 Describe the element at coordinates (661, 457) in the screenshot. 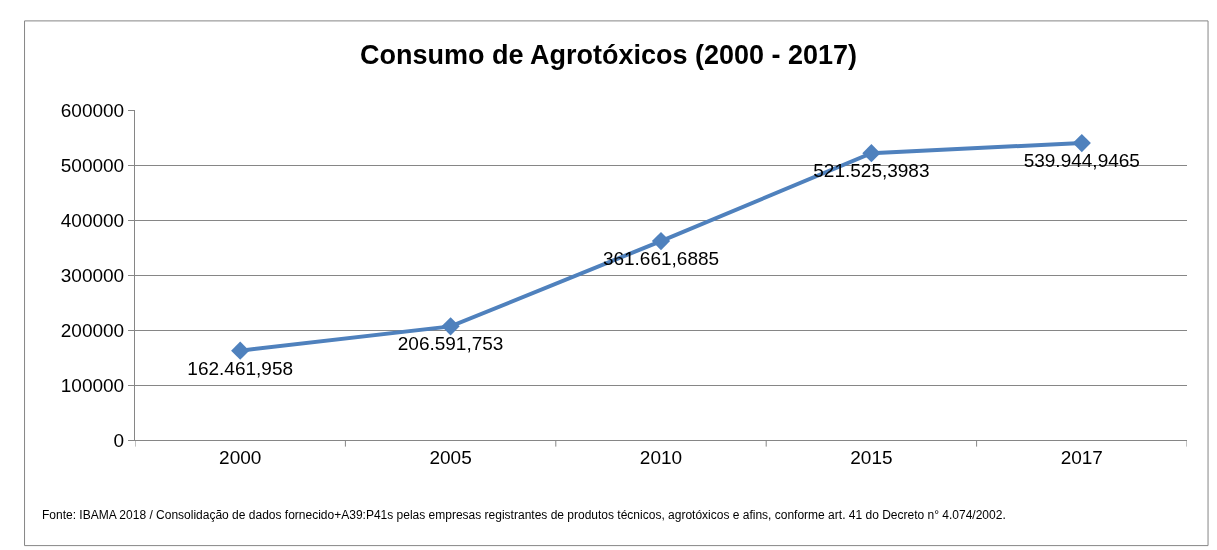

I see `x-tick-label: 2010` at that location.